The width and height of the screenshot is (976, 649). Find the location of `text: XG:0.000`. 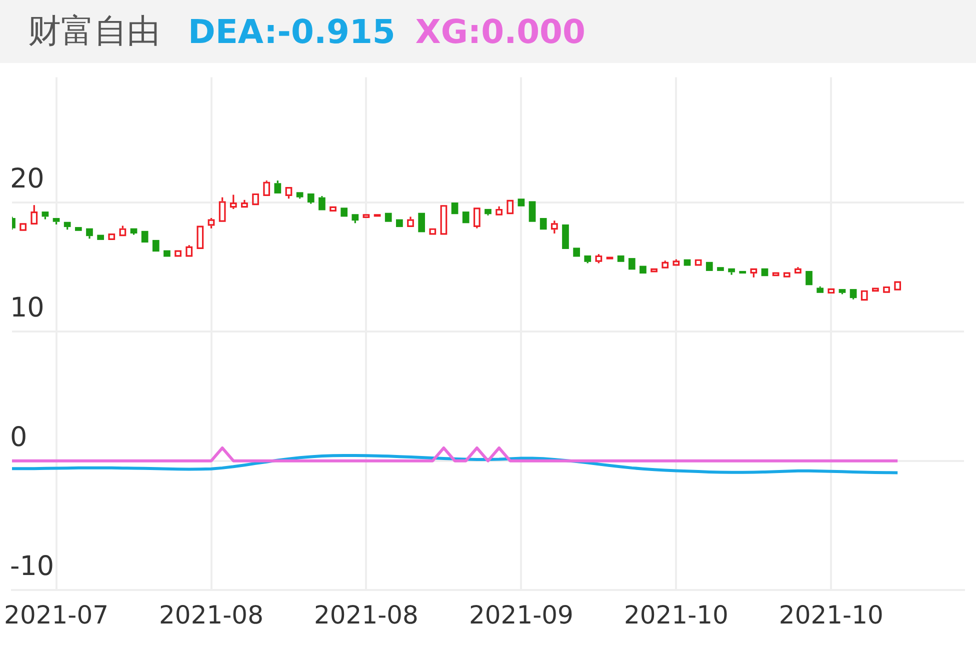

text: XG:0.000 is located at coordinates (500, 31).